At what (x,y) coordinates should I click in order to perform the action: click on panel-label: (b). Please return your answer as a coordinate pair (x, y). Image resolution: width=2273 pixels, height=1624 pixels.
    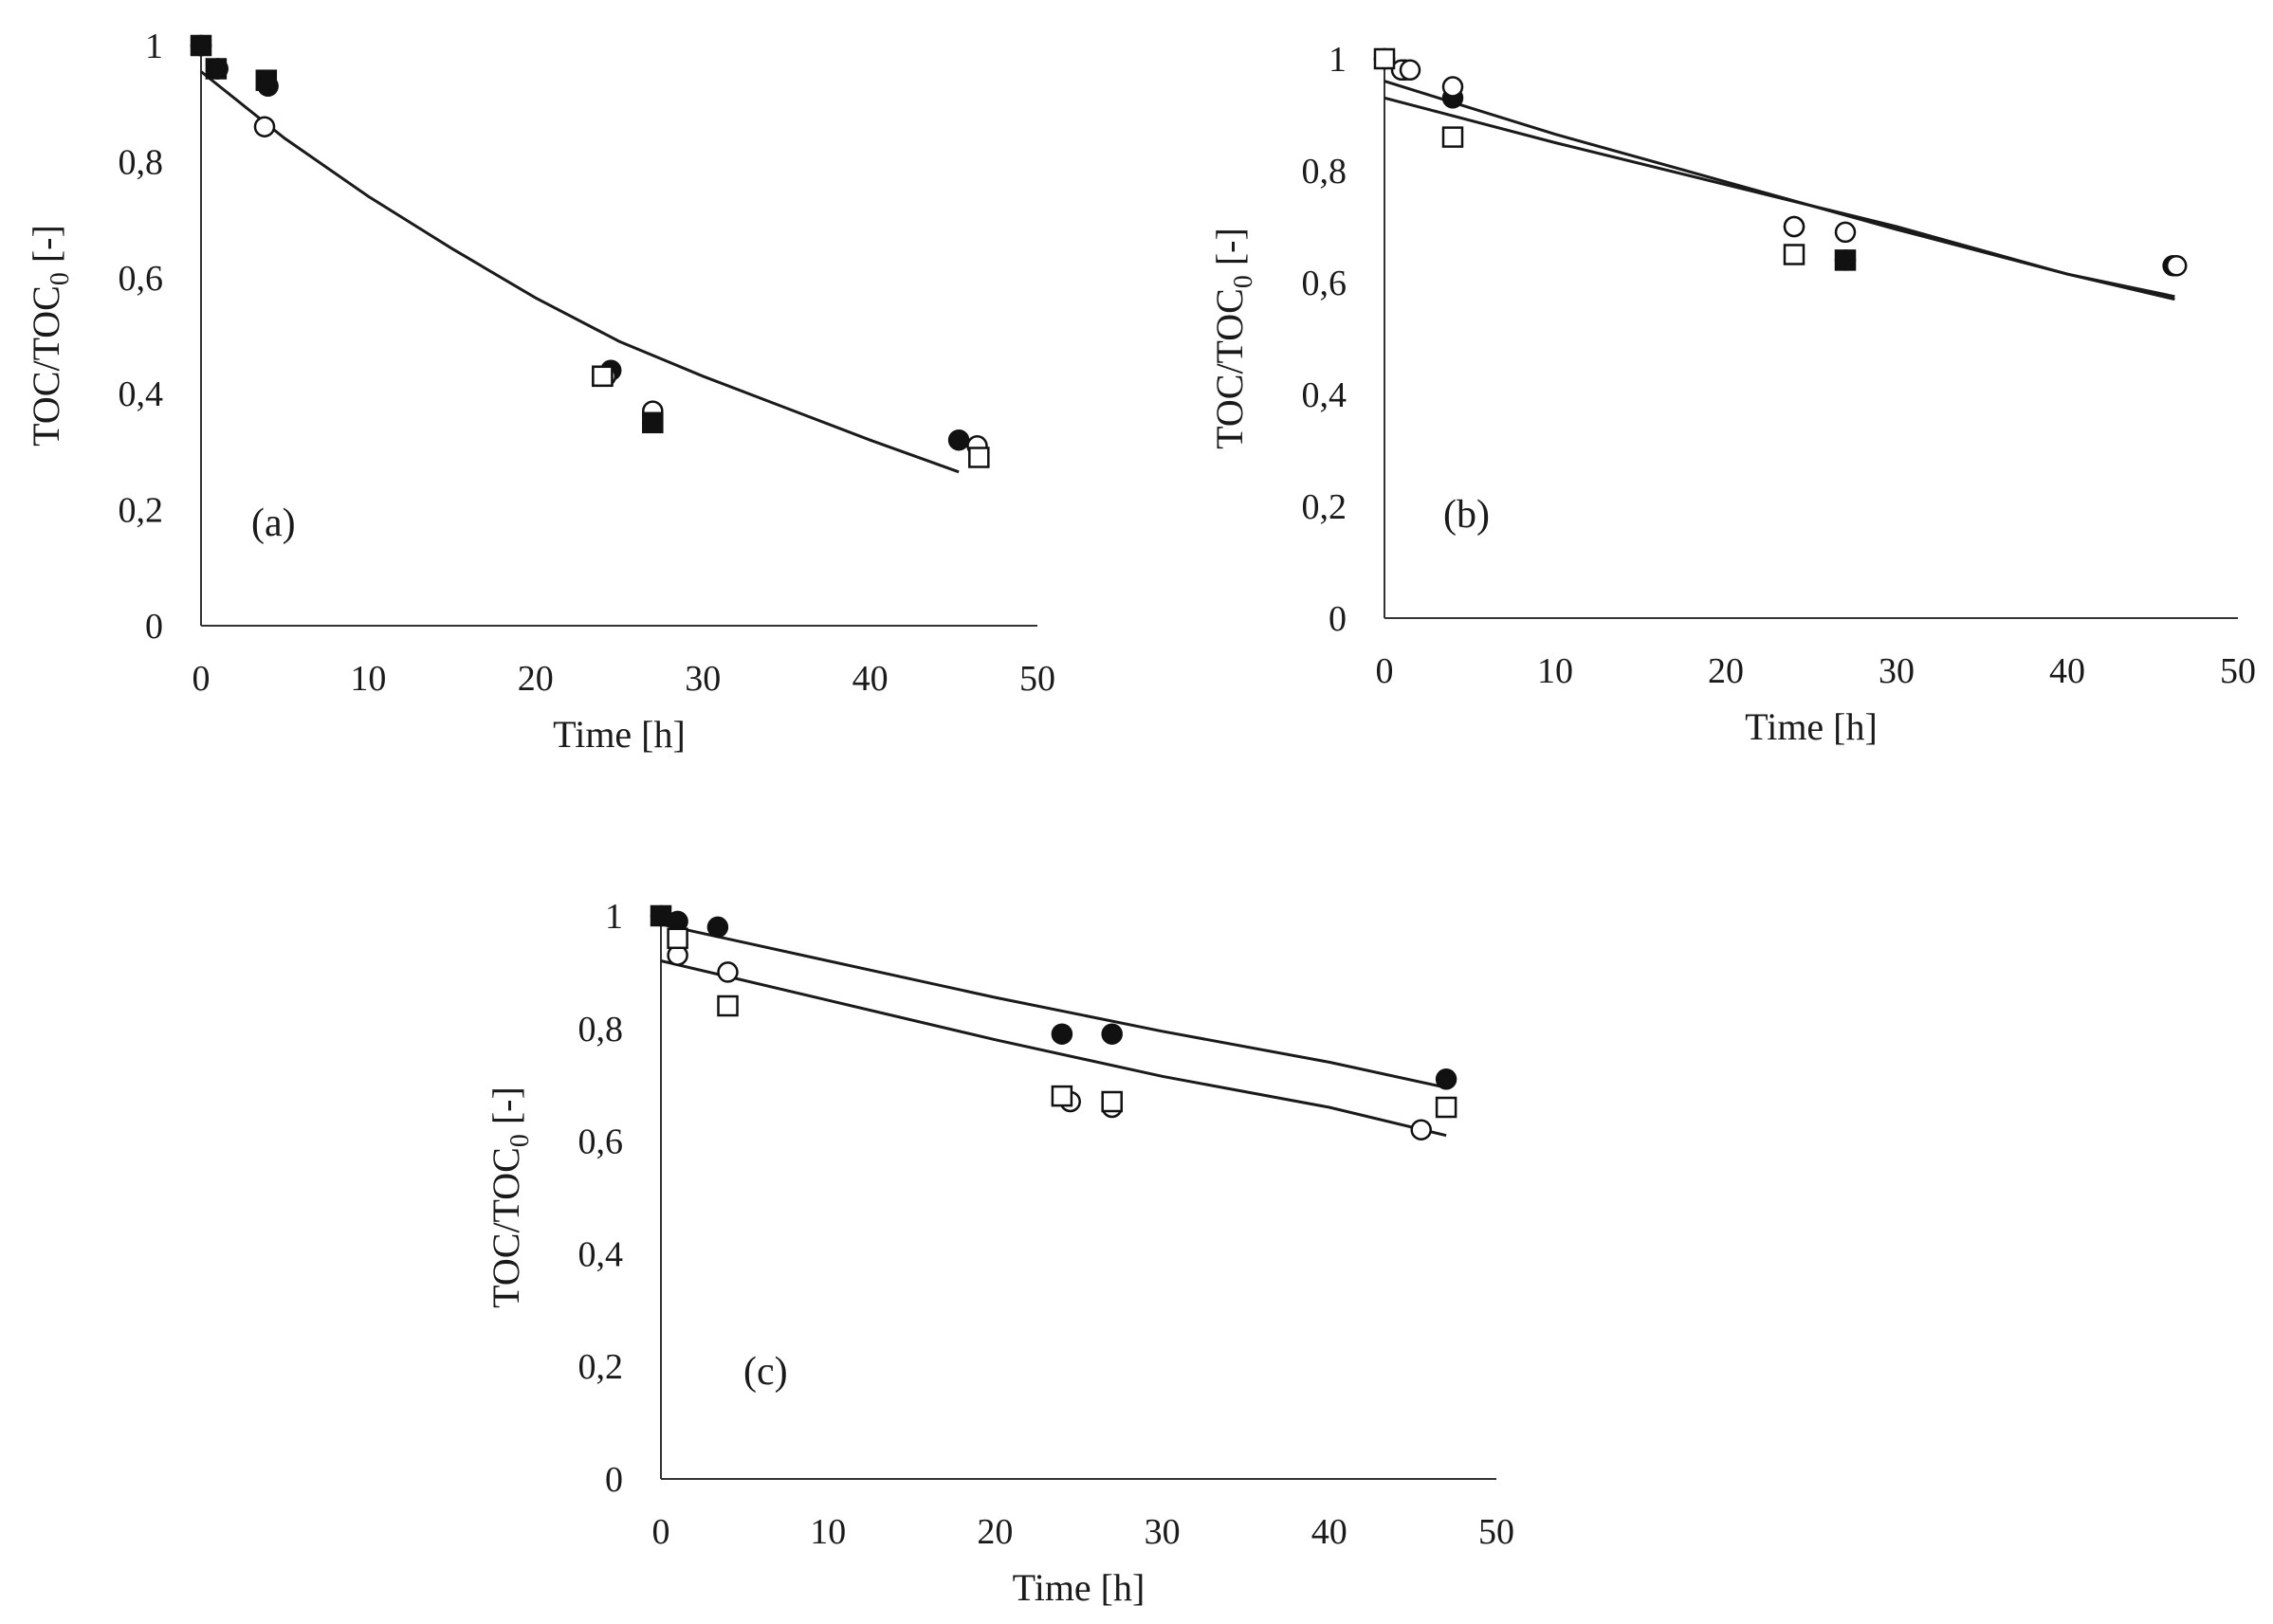
    Looking at the image, I should click on (1466, 515).